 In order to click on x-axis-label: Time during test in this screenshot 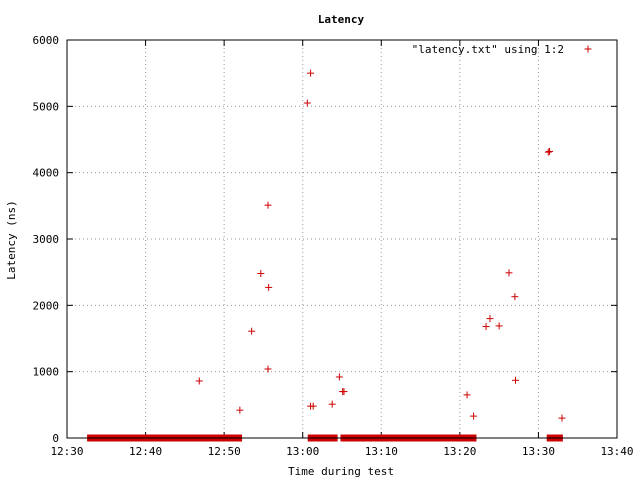, I will do `click(341, 471)`.